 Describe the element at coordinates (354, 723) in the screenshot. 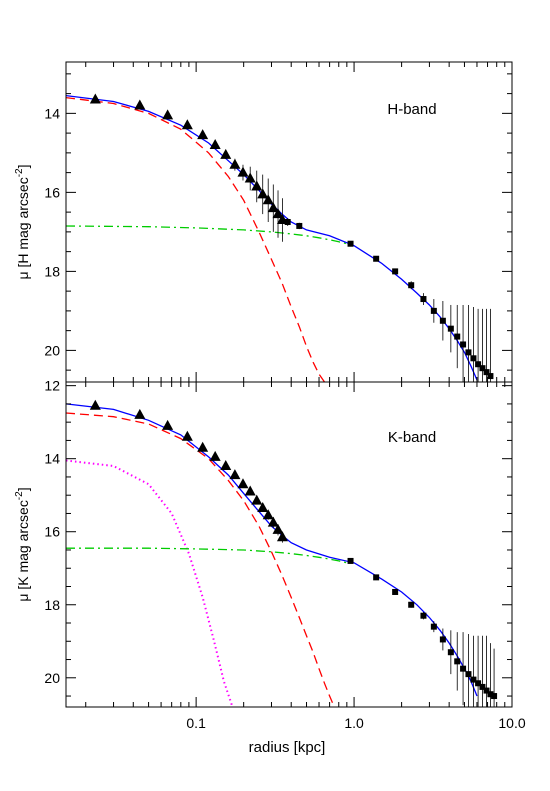

I see `x-tick-label: 1.0` at that location.